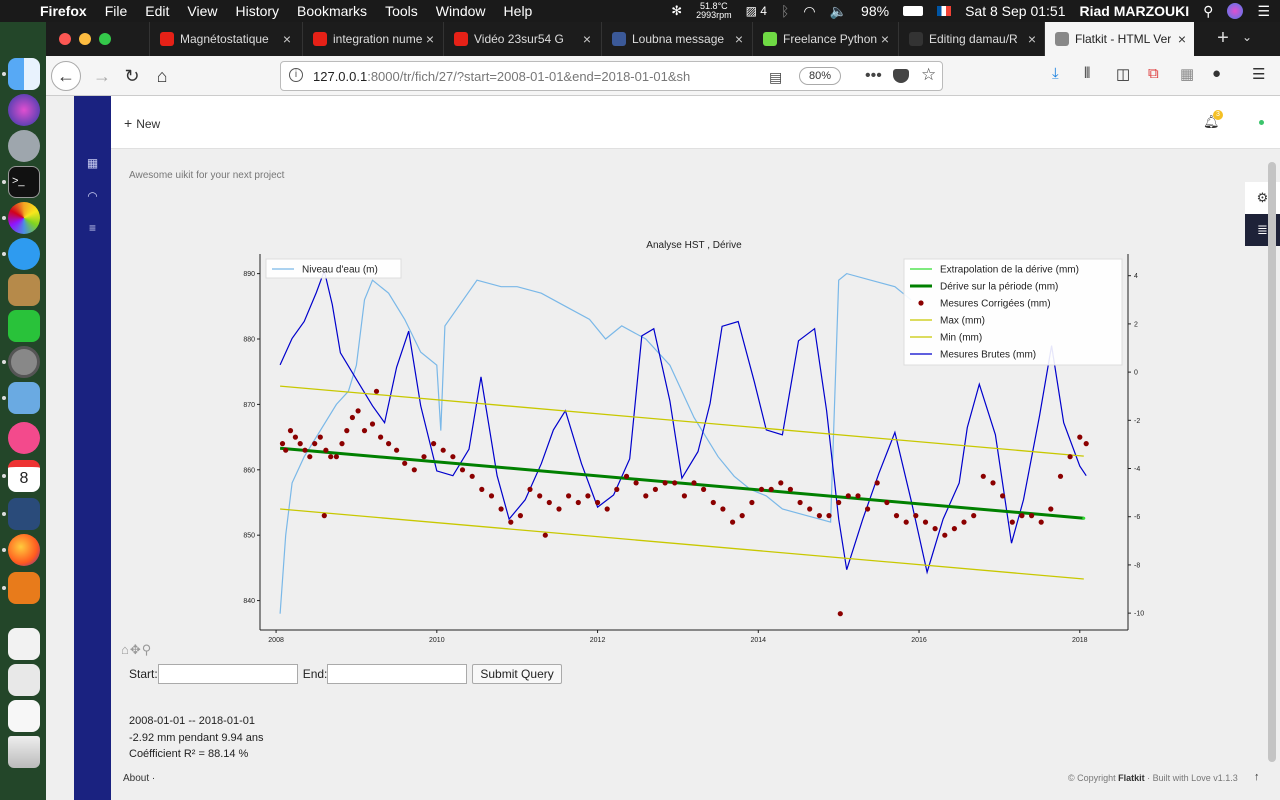 The width and height of the screenshot is (1280, 800). I want to click on page-scrollbar, so click(1272, 462).